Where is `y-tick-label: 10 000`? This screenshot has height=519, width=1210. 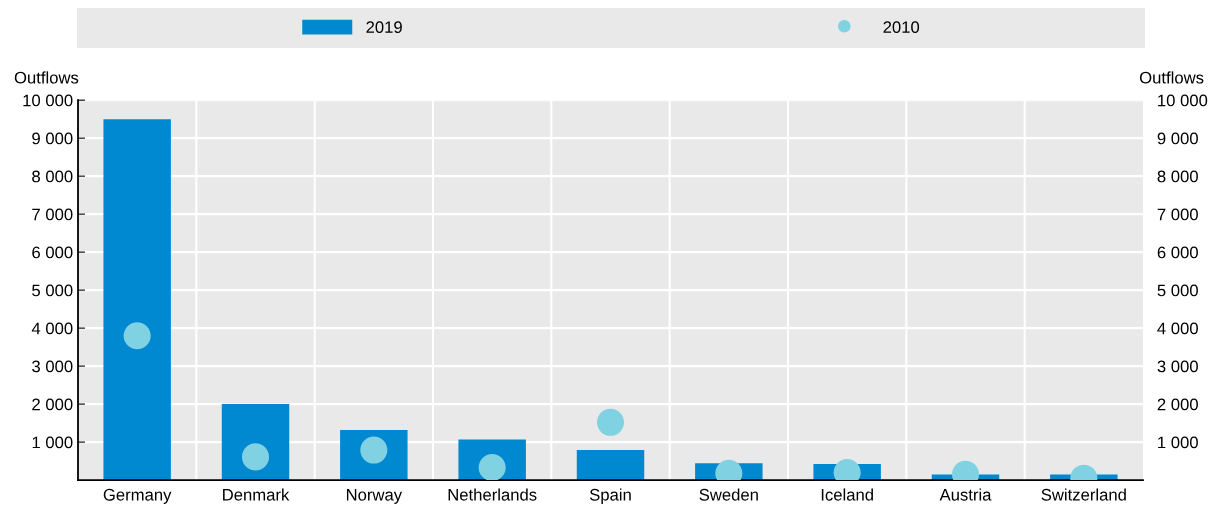 y-tick-label: 10 000 is located at coordinates (48, 100).